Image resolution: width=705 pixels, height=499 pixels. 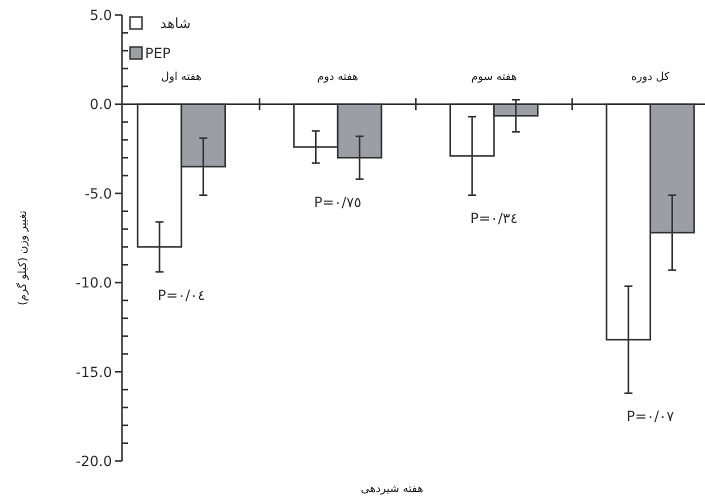 I want to click on x-tick-label: هفته اول, so click(x=181, y=77).